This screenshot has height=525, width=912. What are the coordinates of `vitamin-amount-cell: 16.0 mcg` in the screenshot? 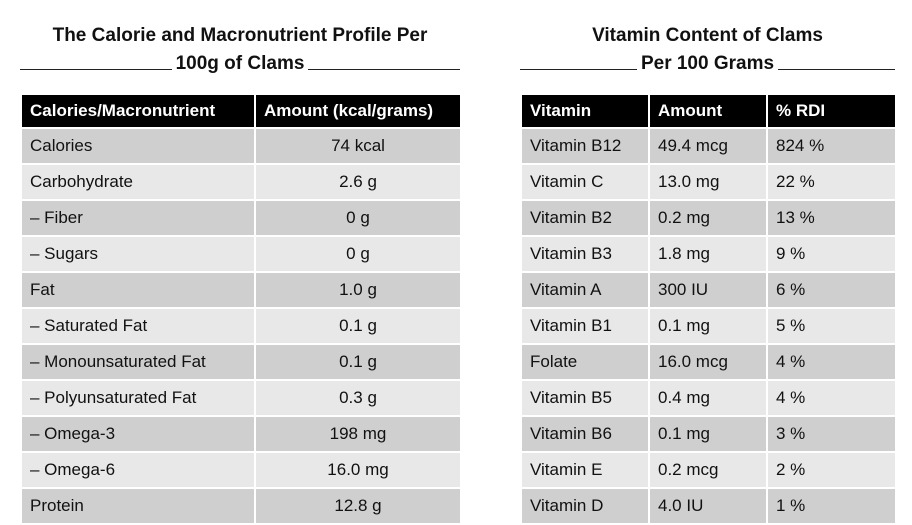 It's located at (708, 362).